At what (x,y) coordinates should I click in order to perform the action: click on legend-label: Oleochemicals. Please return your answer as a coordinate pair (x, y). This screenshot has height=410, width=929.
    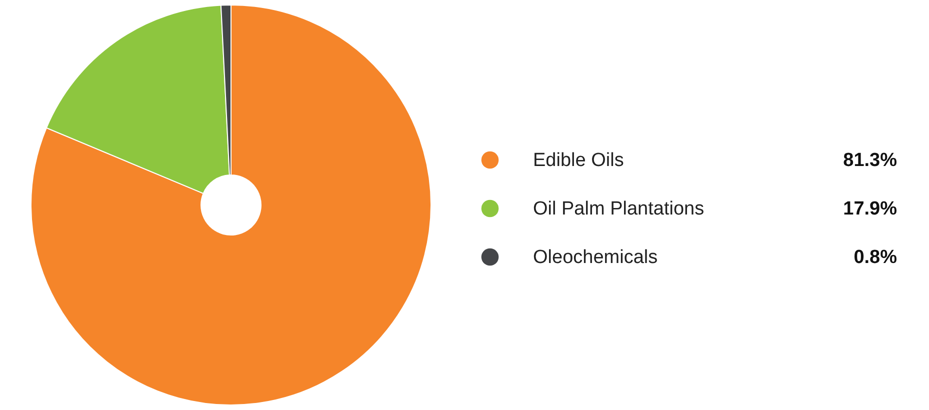
    Looking at the image, I should click on (595, 257).